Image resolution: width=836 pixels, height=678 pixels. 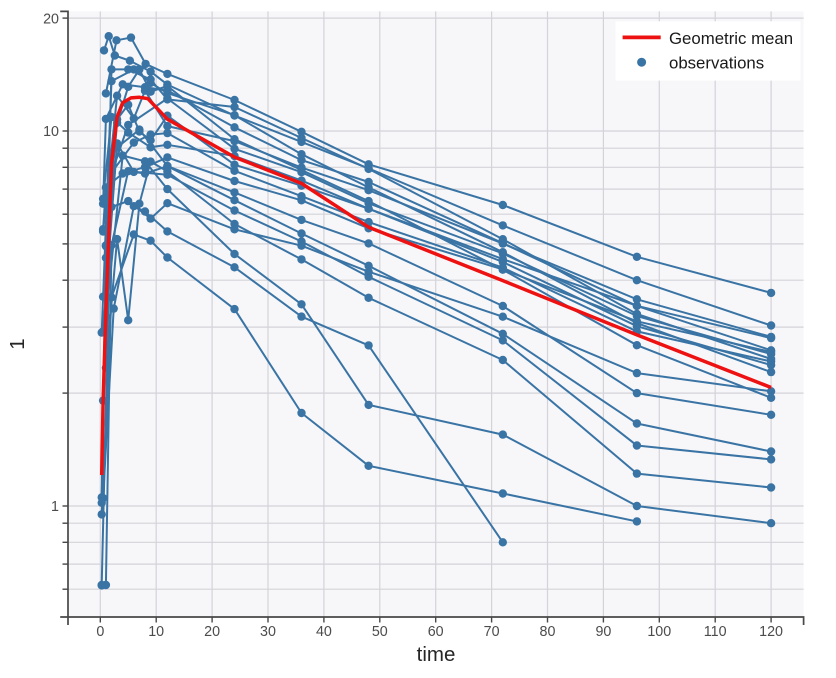 I want to click on svg-text: 0, so click(x=100, y=632).